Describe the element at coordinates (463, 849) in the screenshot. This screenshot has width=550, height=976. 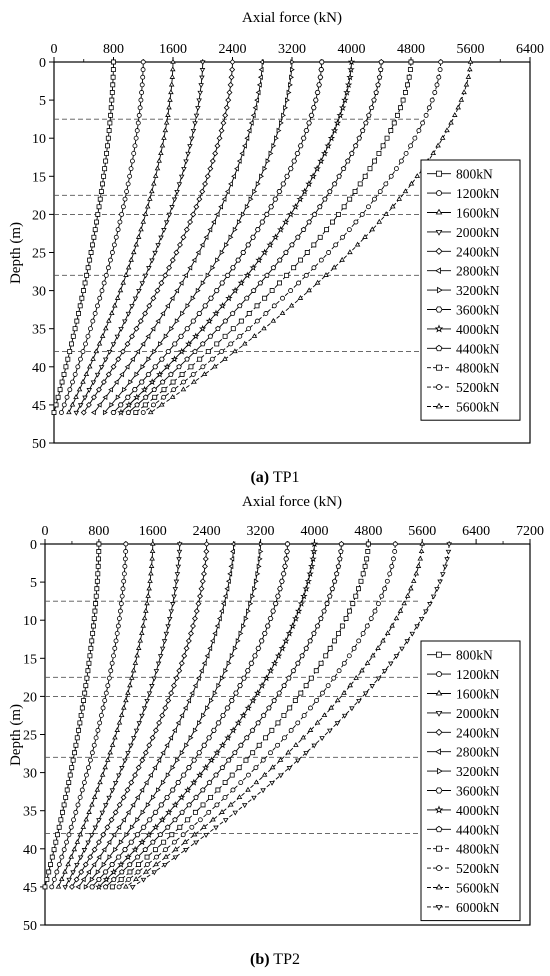
I see `legend-item: 4800kN` at that location.